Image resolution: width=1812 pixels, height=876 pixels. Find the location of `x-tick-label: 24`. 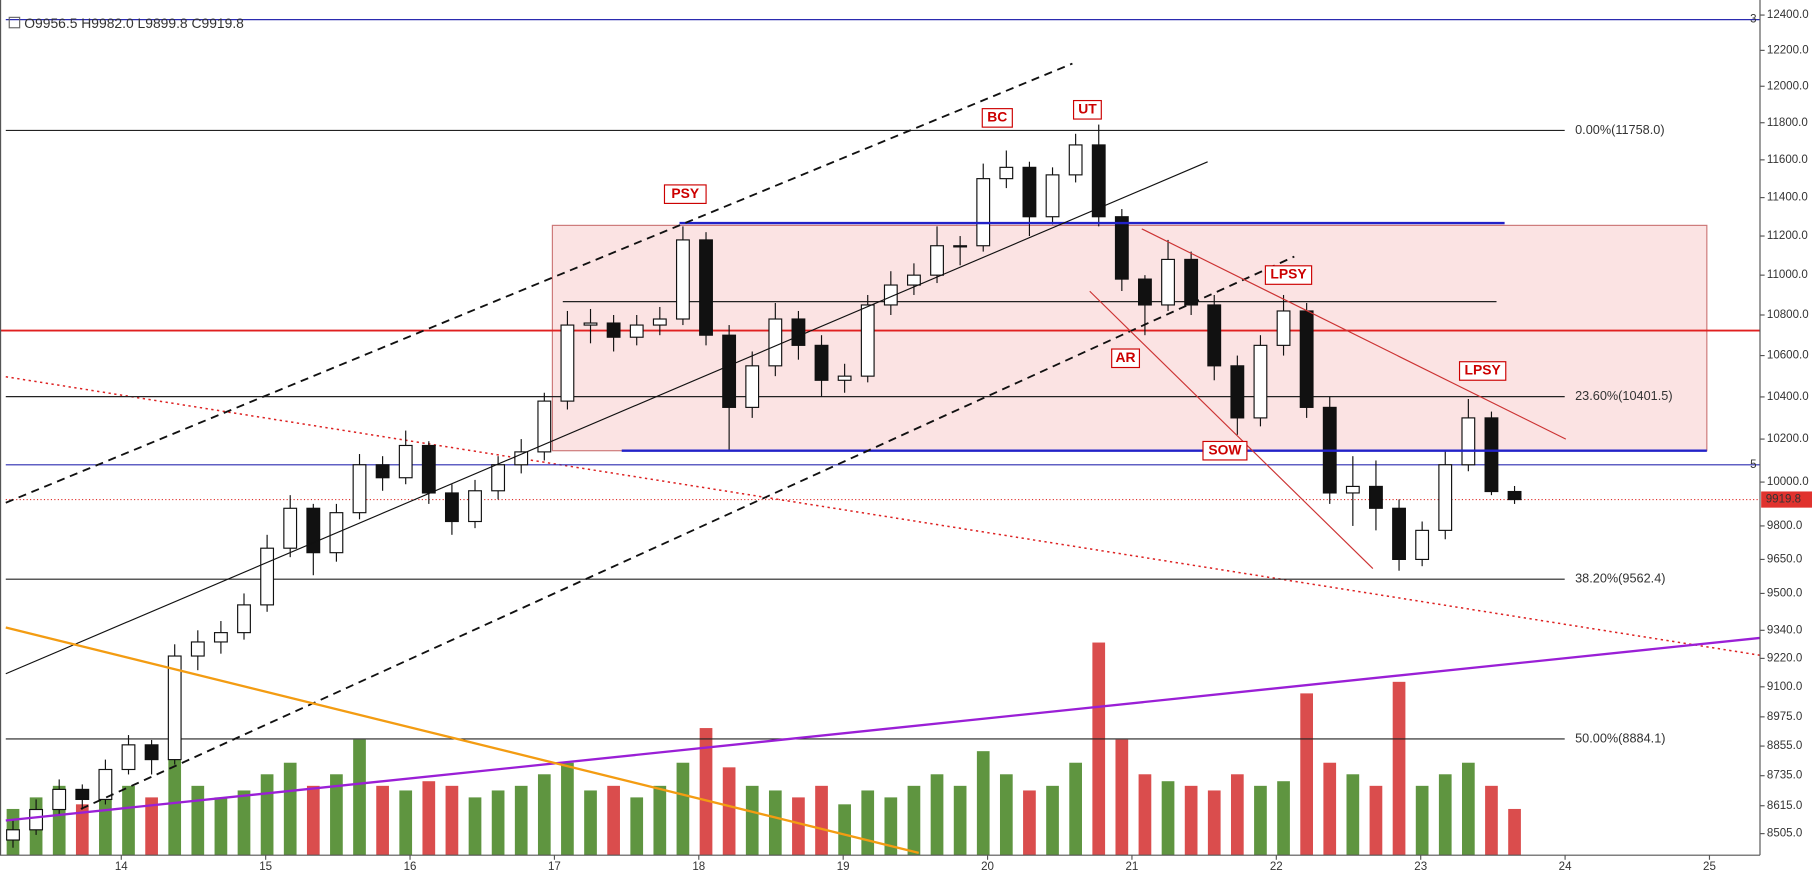

x-tick-label: 24 is located at coordinates (1565, 867).